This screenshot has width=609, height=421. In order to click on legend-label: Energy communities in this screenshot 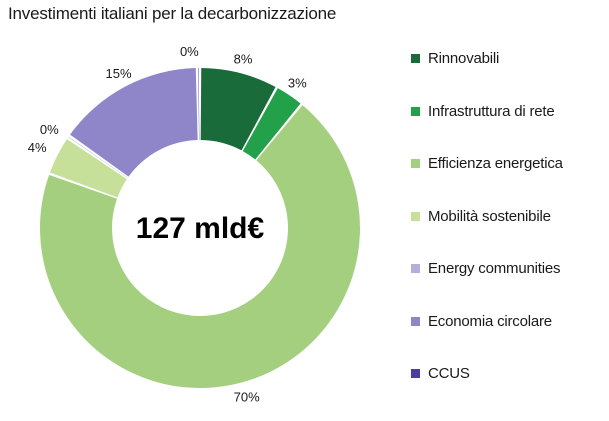, I will do `click(494, 268)`.